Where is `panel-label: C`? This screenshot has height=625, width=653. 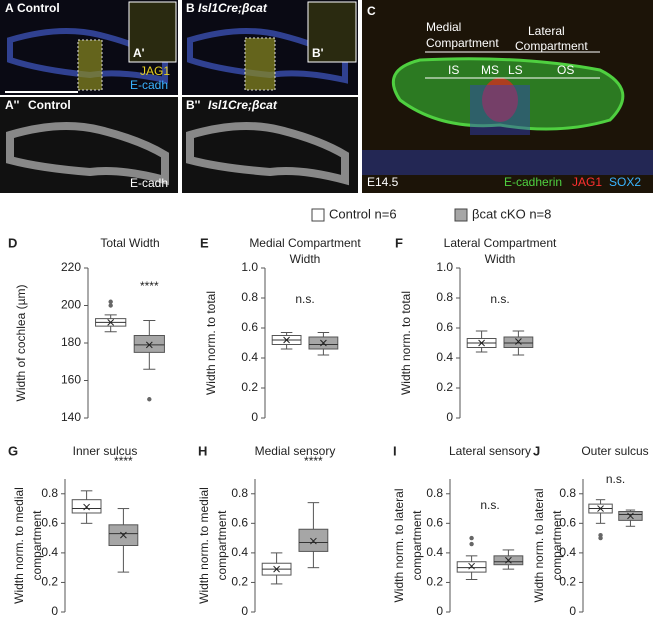
panel-label: C is located at coordinates (371, 11).